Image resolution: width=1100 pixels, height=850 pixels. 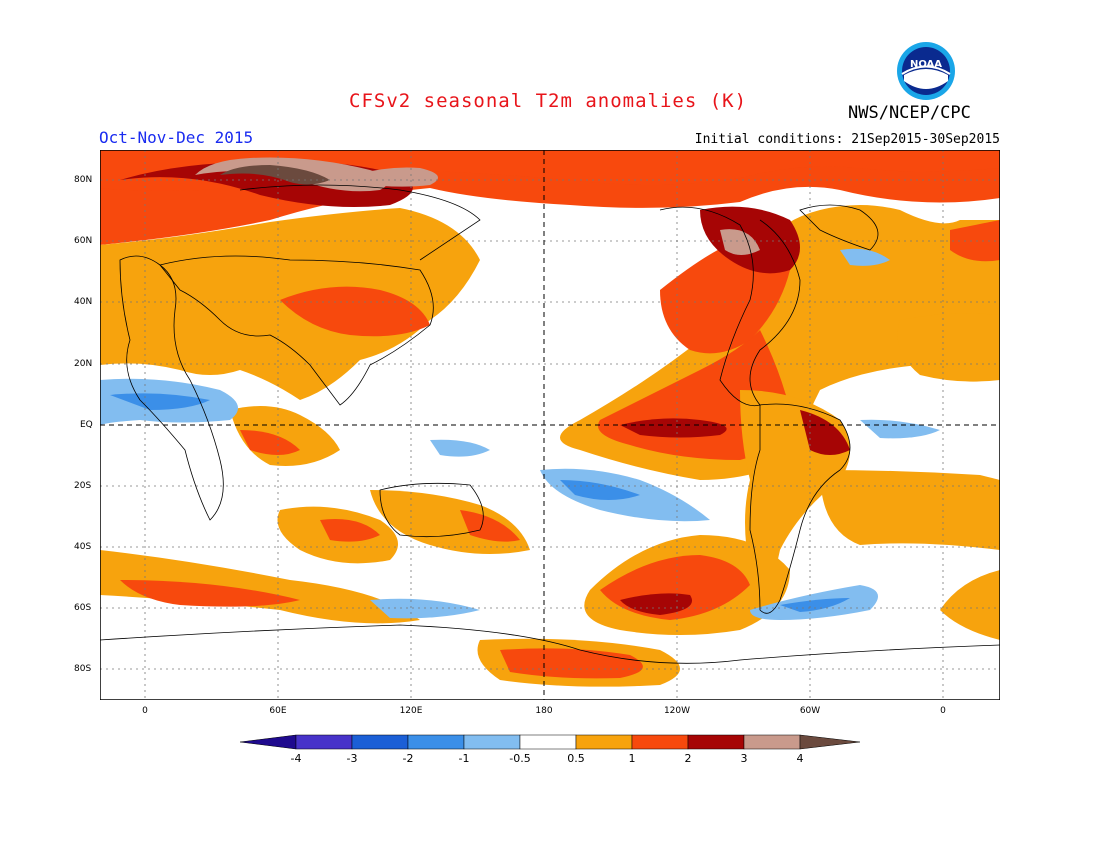 What do you see at coordinates (83, 486) in the screenshot?
I see `lat-label-20s: 20S` at bounding box center [83, 486].